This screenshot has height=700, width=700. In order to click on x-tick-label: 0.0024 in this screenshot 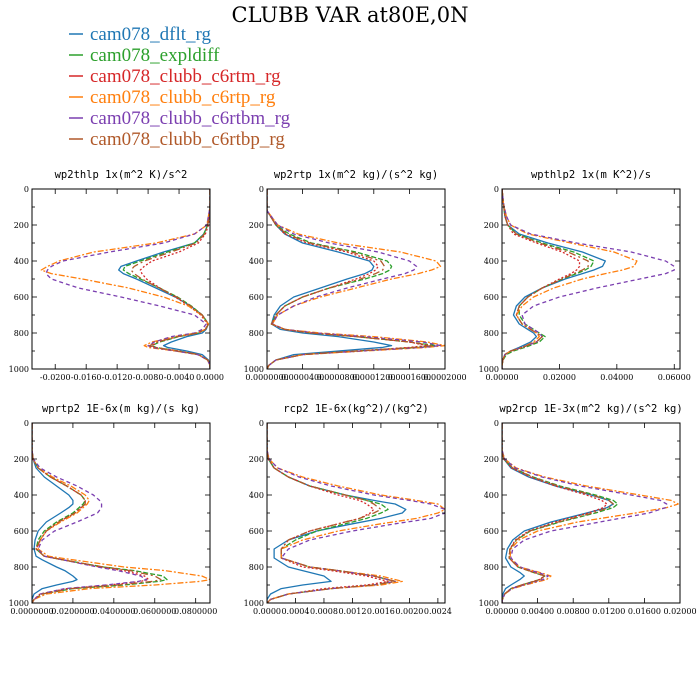, I will do `click(438, 611)`.